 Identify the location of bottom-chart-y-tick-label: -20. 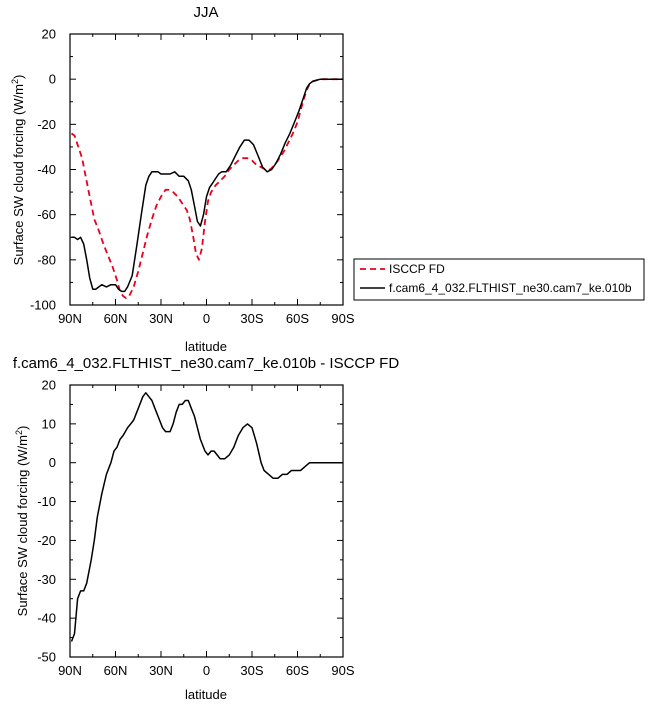
(46, 540).